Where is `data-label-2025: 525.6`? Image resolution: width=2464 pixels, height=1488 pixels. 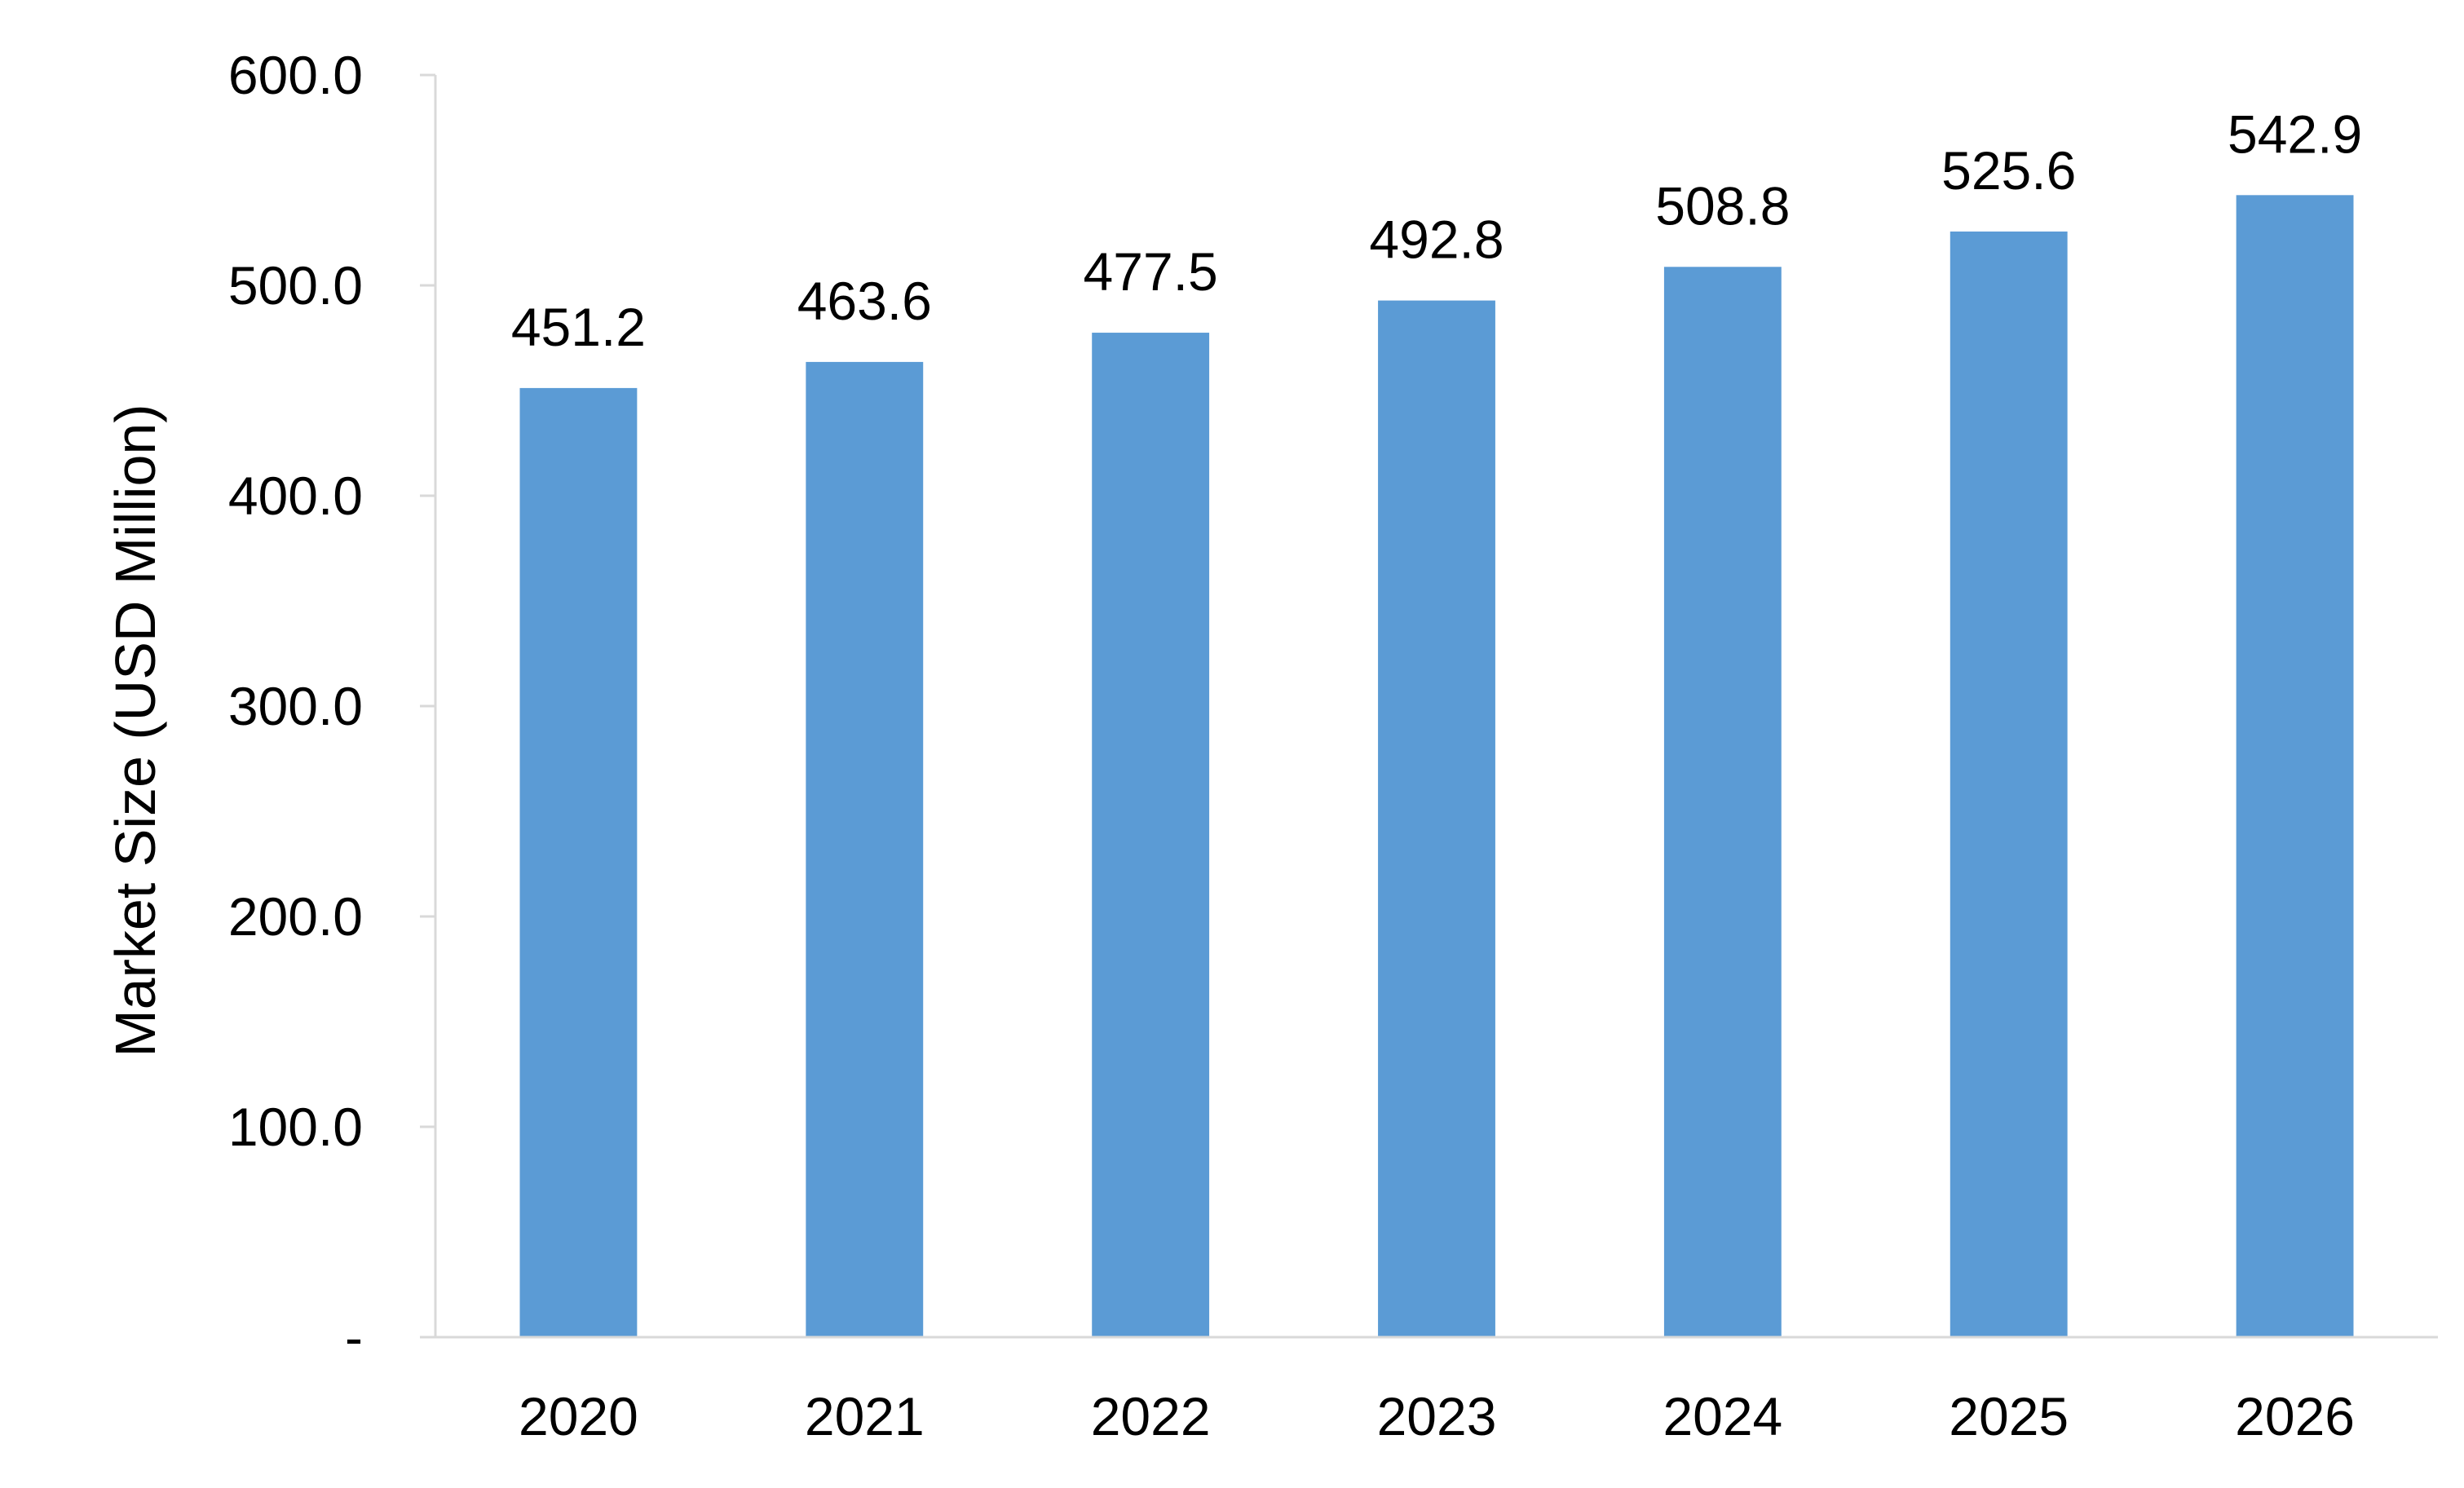
data-label-2025: 525.6 is located at coordinates (2008, 170).